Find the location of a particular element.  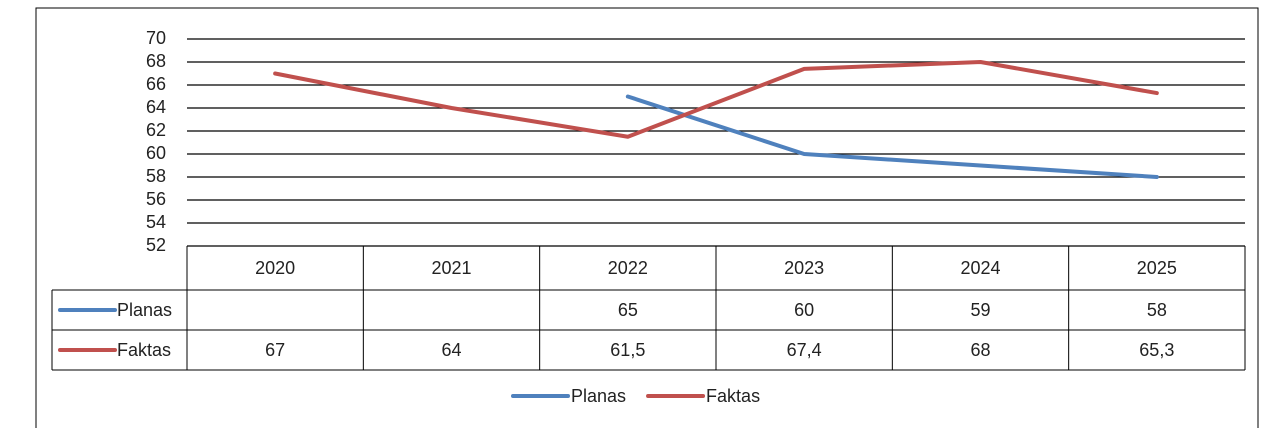

table-value: 60 is located at coordinates (804, 310).